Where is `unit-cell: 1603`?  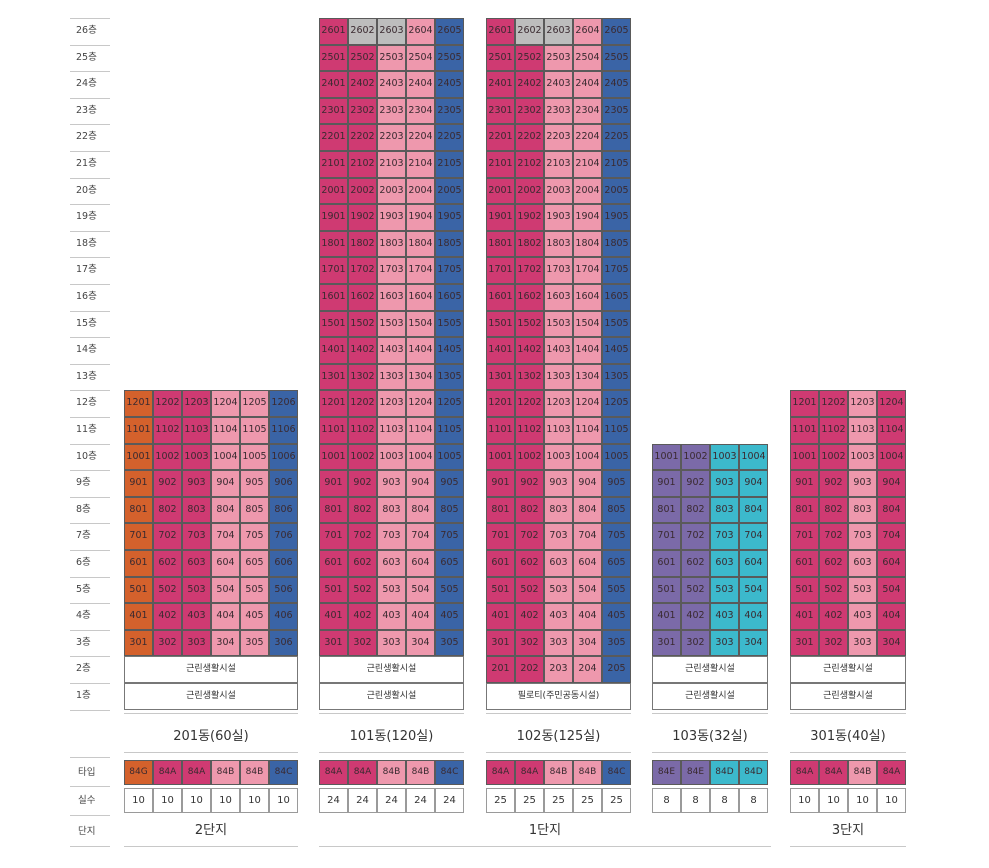 unit-cell: 1603 is located at coordinates (558, 297).